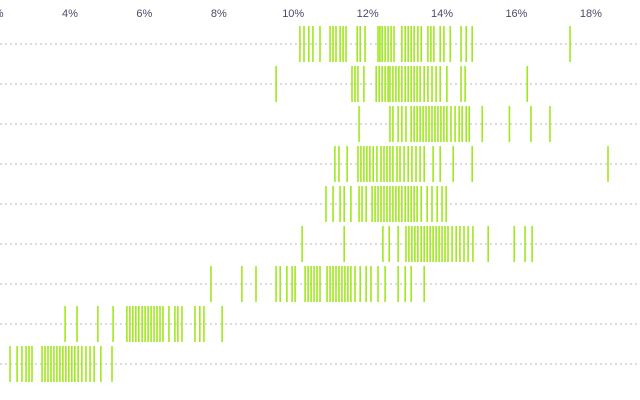 The image size is (640, 400). What do you see at coordinates (368, 14) in the screenshot?
I see `x-tick-label: 12%` at bounding box center [368, 14].